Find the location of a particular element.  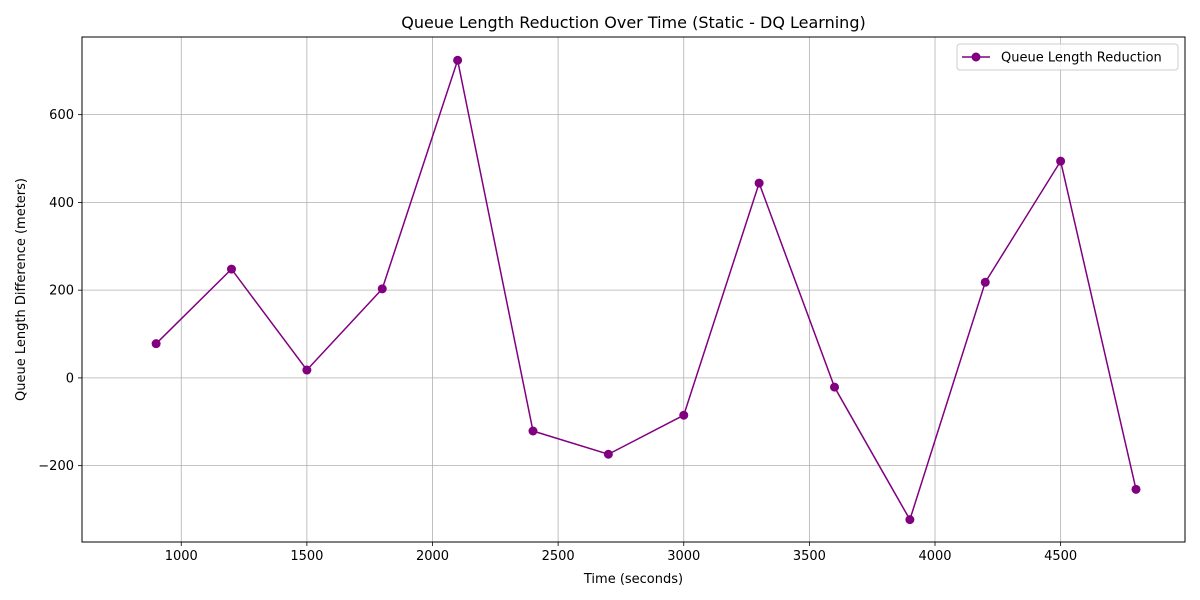

legend: Queue Length Reduction is located at coordinates (1067, 57).